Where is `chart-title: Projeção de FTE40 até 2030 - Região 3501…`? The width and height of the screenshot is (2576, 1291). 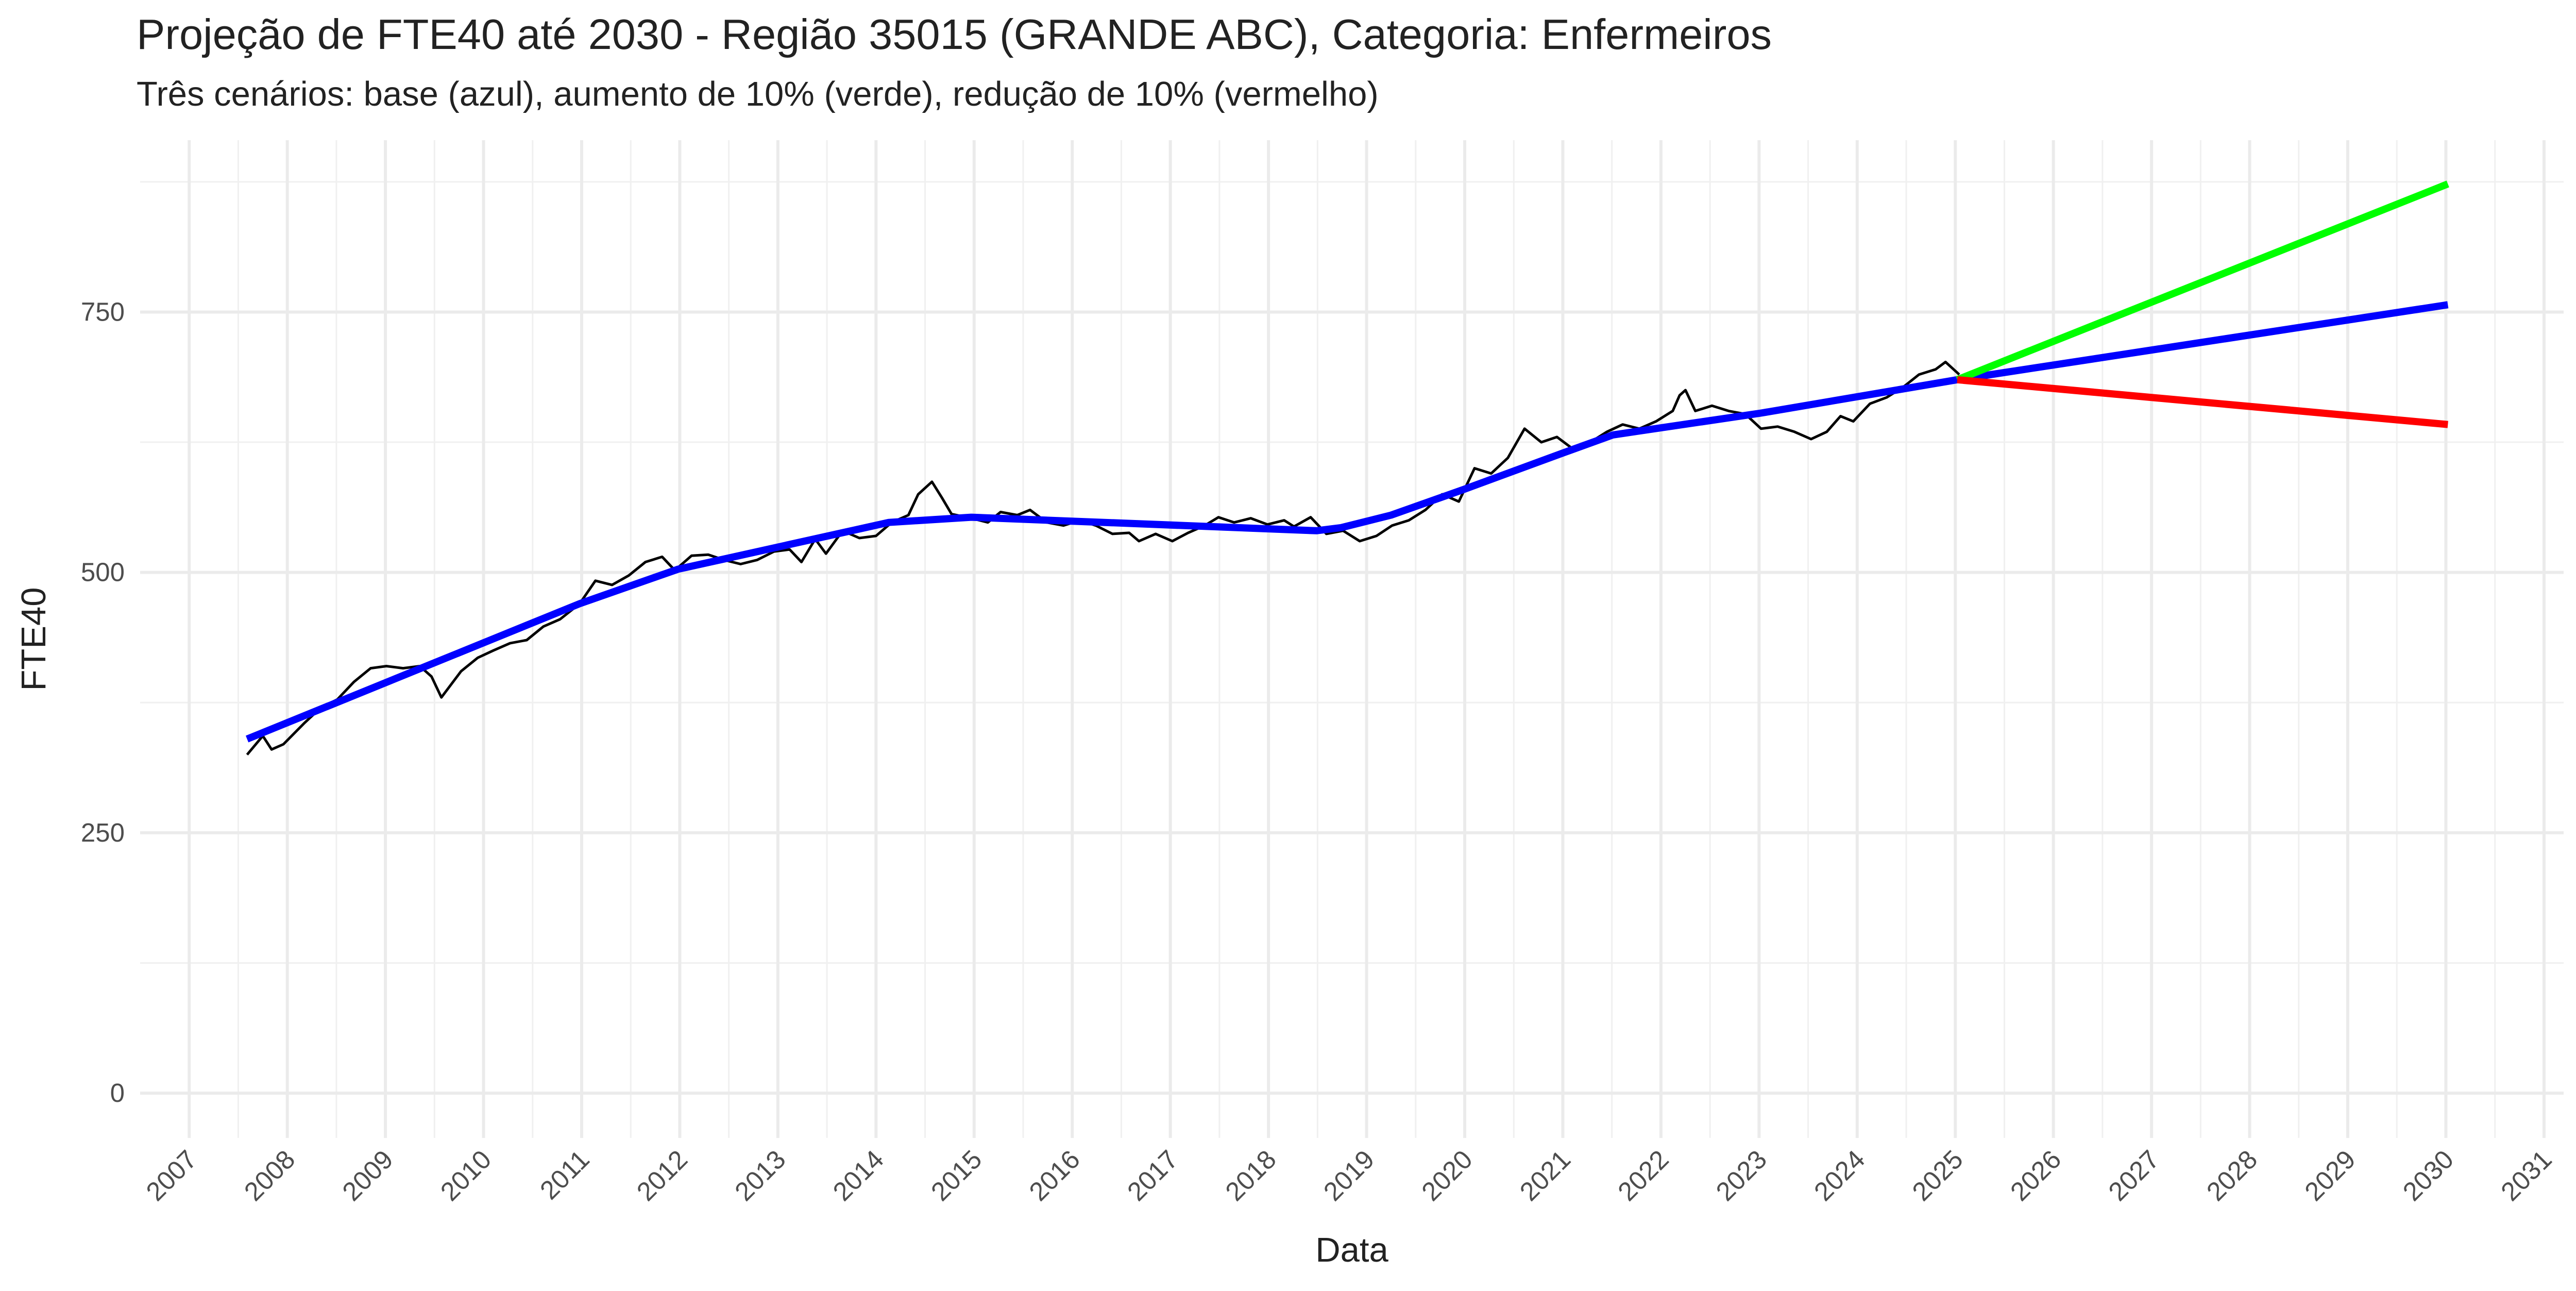
chart-title: Projeção de FTE40 até 2030 - Região 3501… is located at coordinates (954, 34).